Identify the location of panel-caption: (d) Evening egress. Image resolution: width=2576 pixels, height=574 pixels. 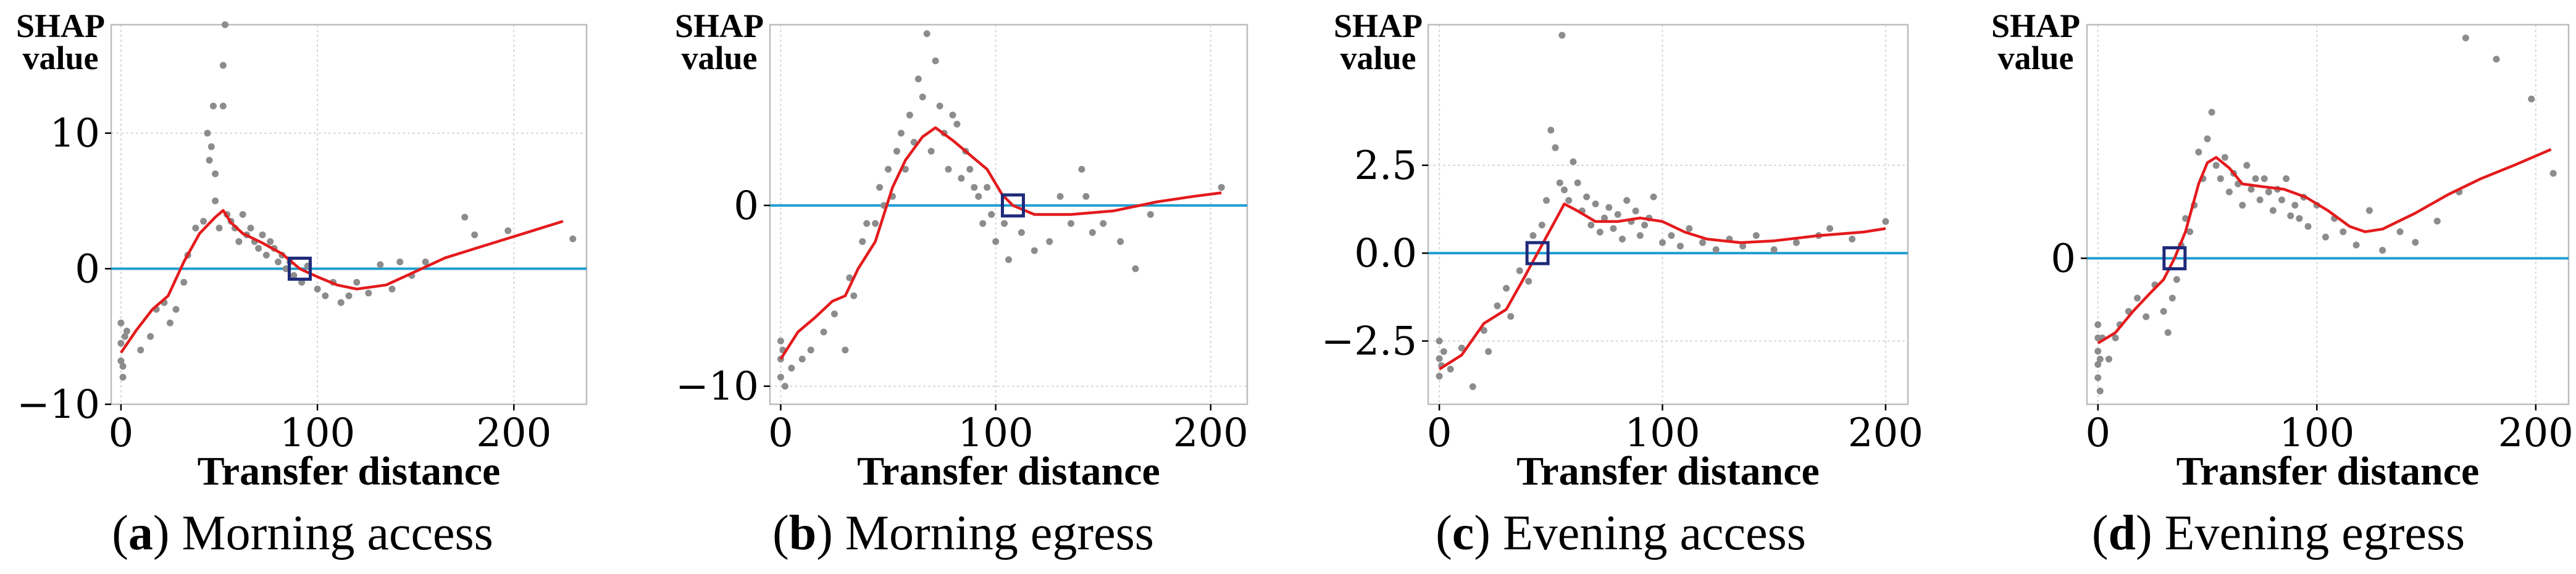
(2278, 533).